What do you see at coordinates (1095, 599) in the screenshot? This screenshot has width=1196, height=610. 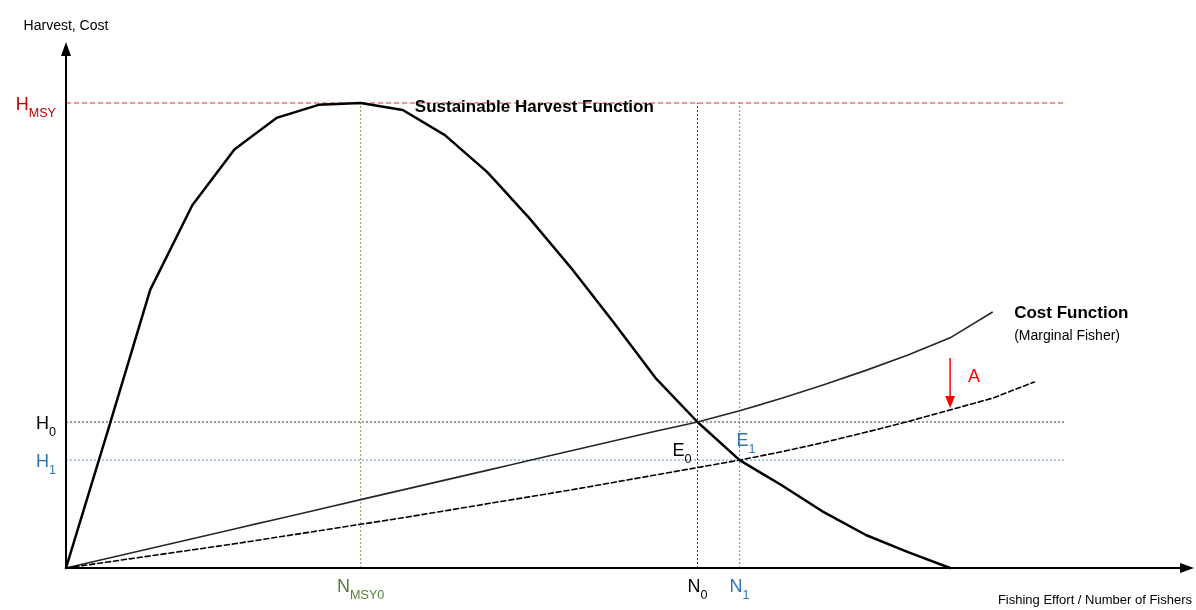 I see `x-axis-title: Fishing Effort / Number of Fishers` at bounding box center [1095, 599].